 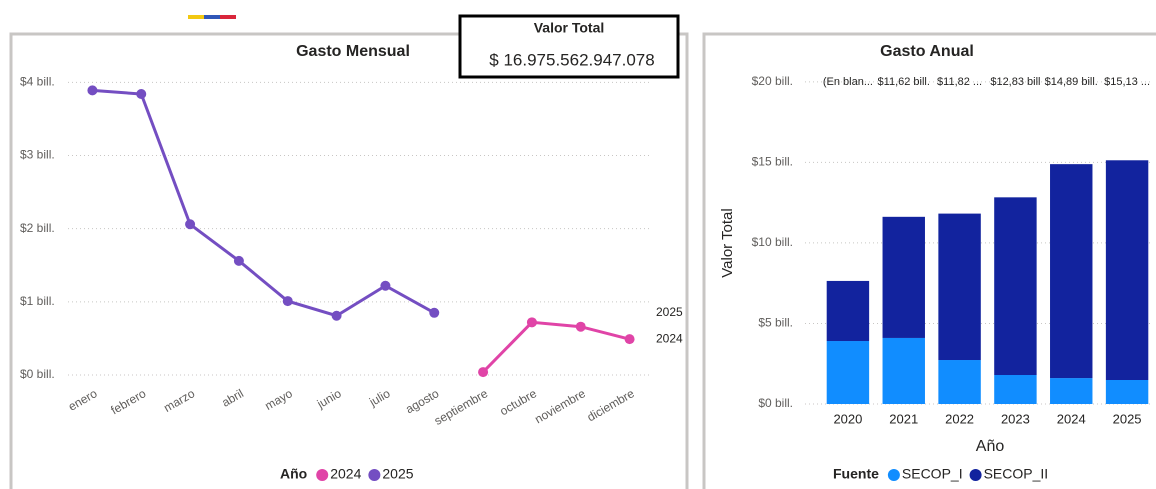 What do you see at coordinates (772, 242) in the screenshot?
I see `y-tick-label: $10 bill.` at bounding box center [772, 242].